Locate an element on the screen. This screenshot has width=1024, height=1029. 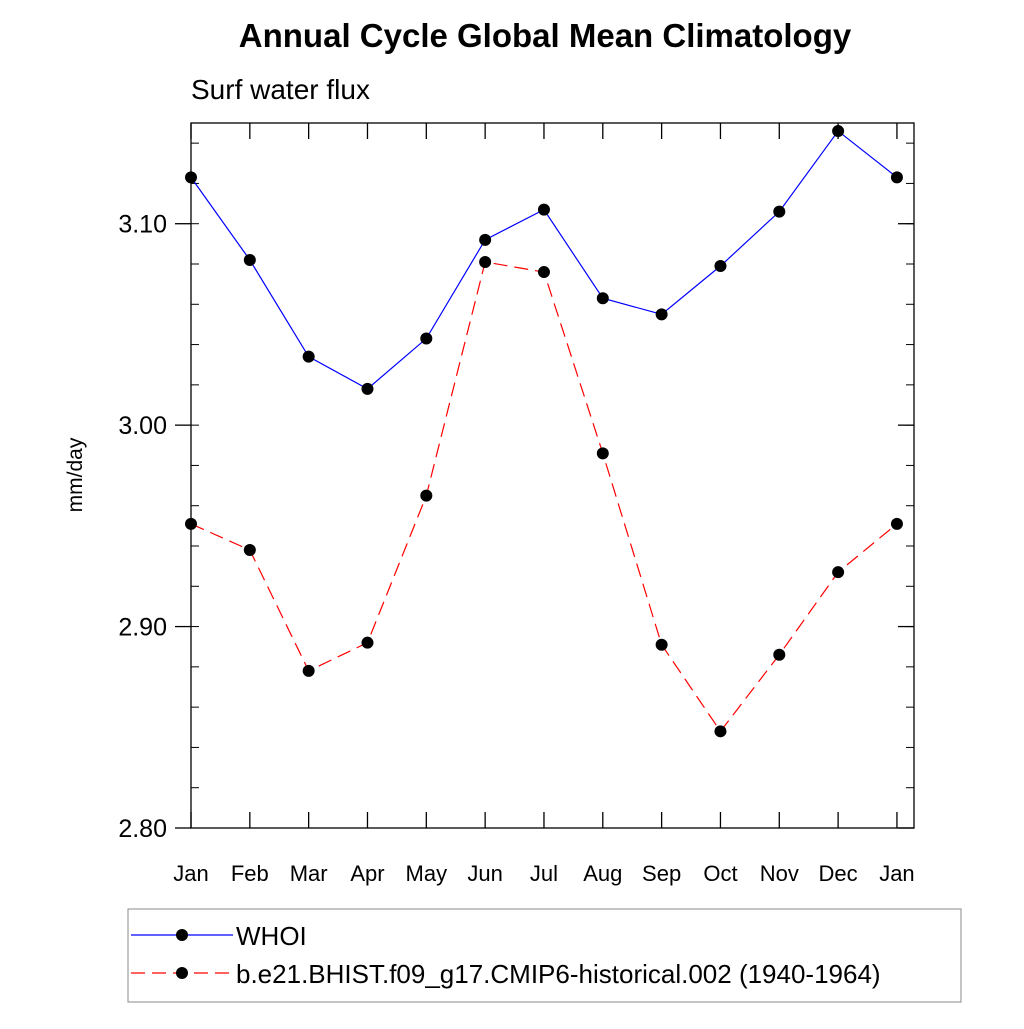
x-tick-label: Mar is located at coordinates (309, 873).